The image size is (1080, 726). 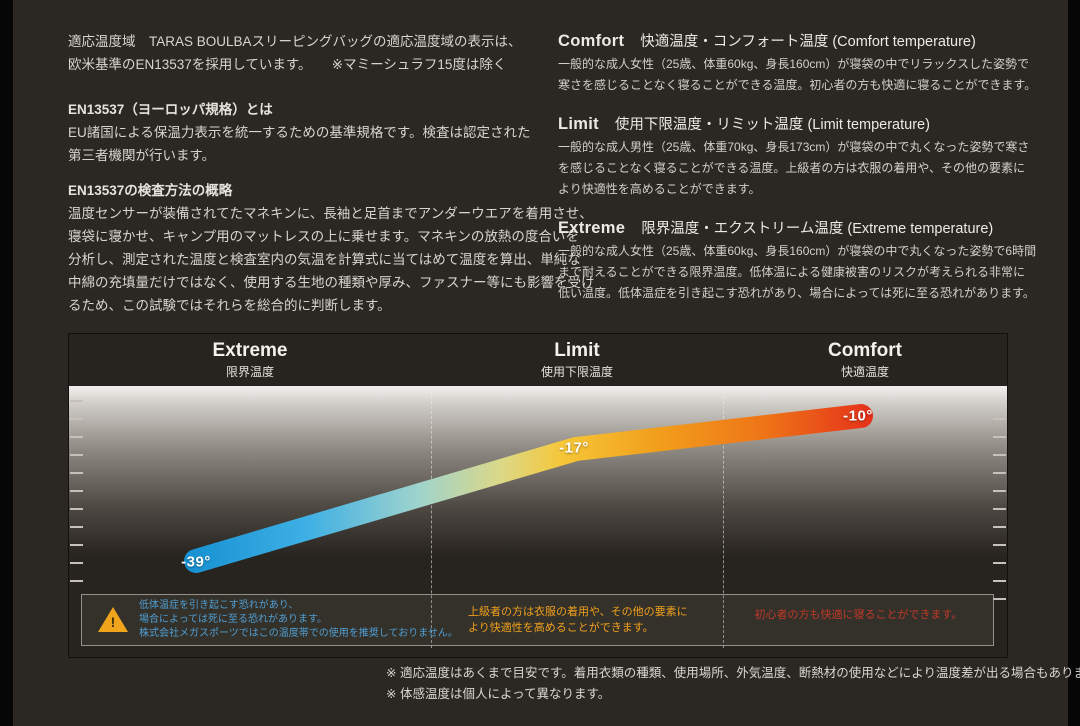 What do you see at coordinates (659, 189) in the screenshot?
I see `limit-body-line: より快適性を高めることができます。` at bounding box center [659, 189].